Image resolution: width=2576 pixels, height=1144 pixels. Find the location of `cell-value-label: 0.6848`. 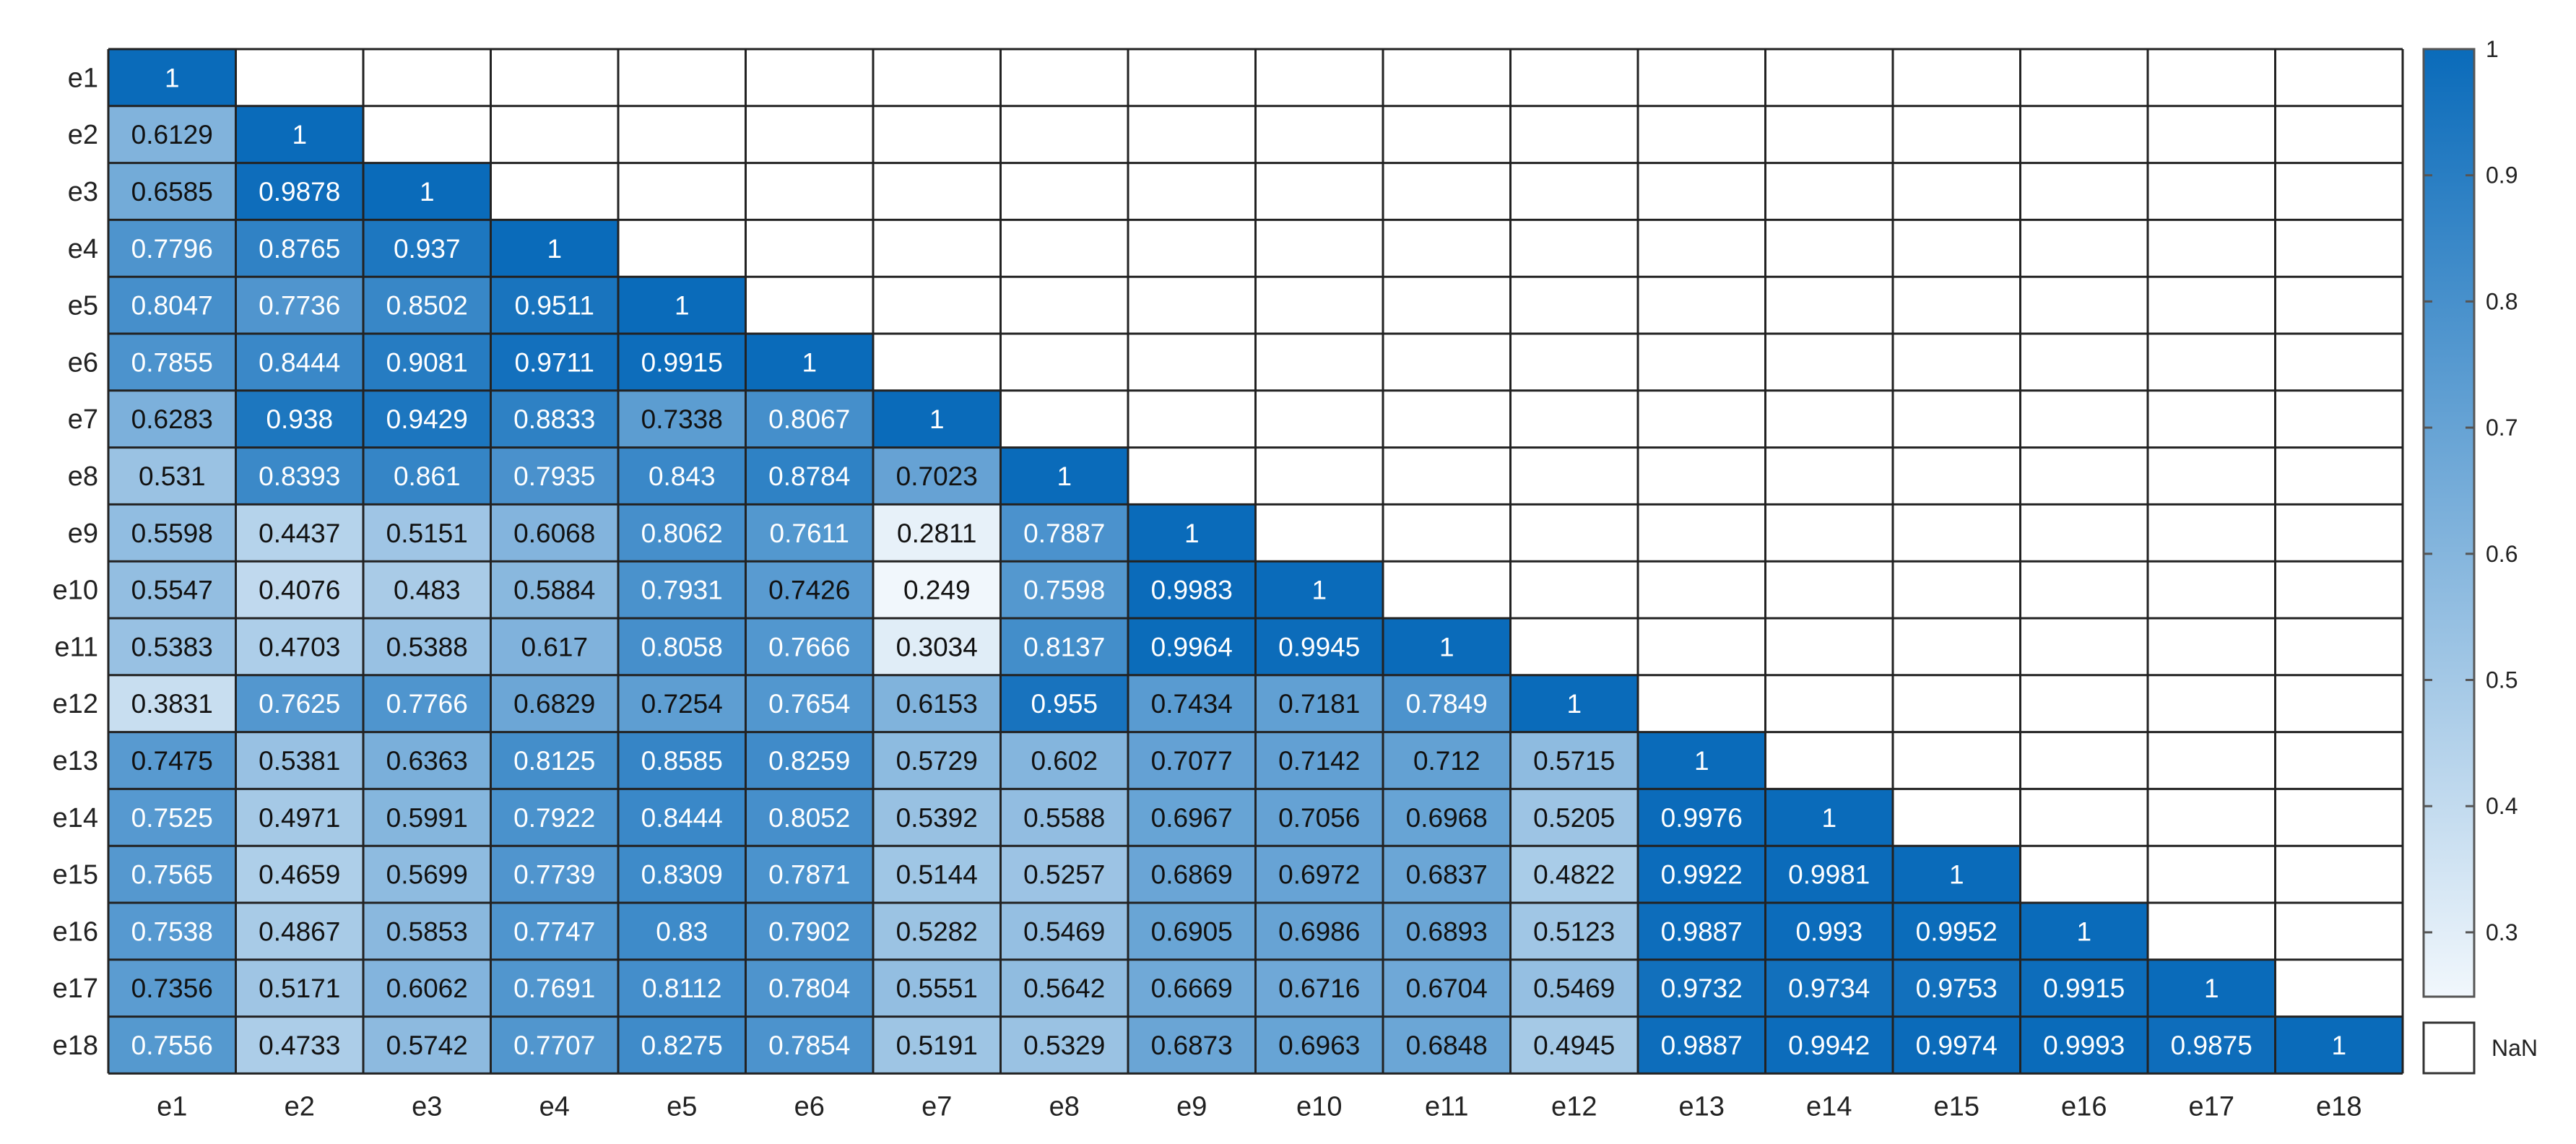

cell-value-label: 0.6848 is located at coordinates (1447, 1045).